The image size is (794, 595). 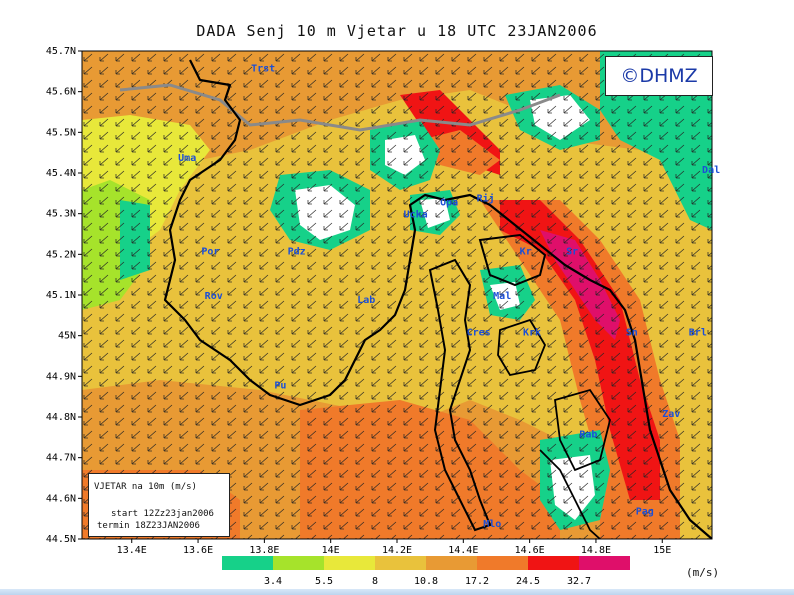 I want to click on lon-label: 14E, so click(x=331, y=550).